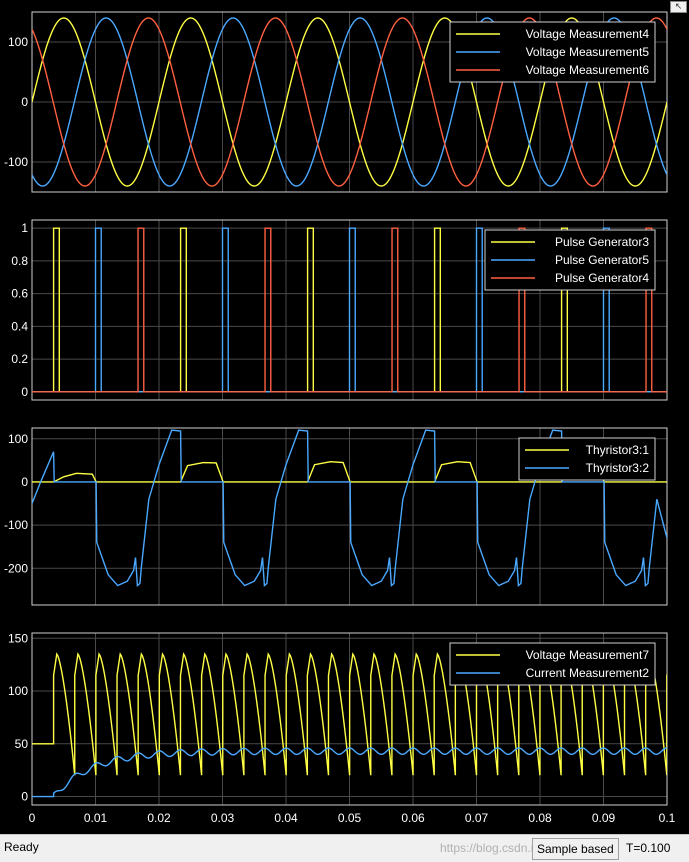 The height and width of the screenshot is (862, 689). Describe the element at coordinates (602, 242) in the screenshot. I see `legend-label: Pulse Generator3` at that location.